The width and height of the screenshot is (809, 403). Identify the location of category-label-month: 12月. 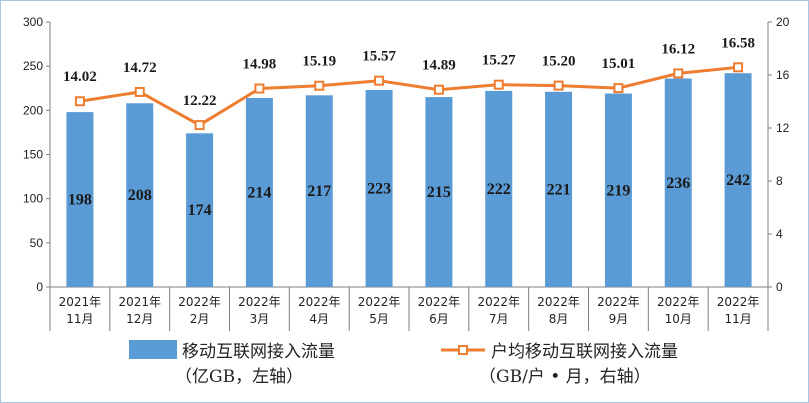
(139, 319).